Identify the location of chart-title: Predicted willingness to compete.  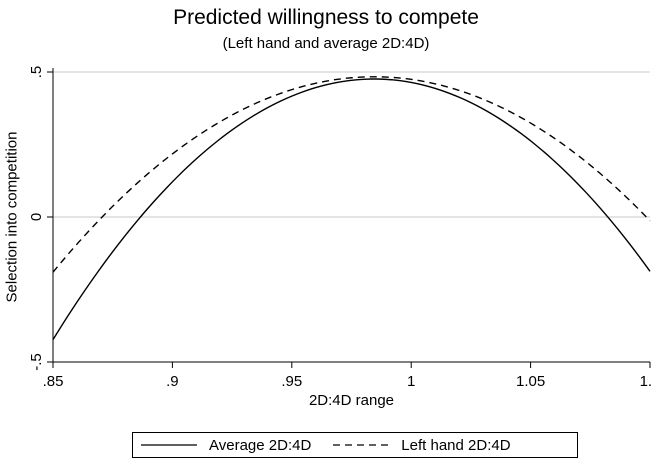
(326, 17).